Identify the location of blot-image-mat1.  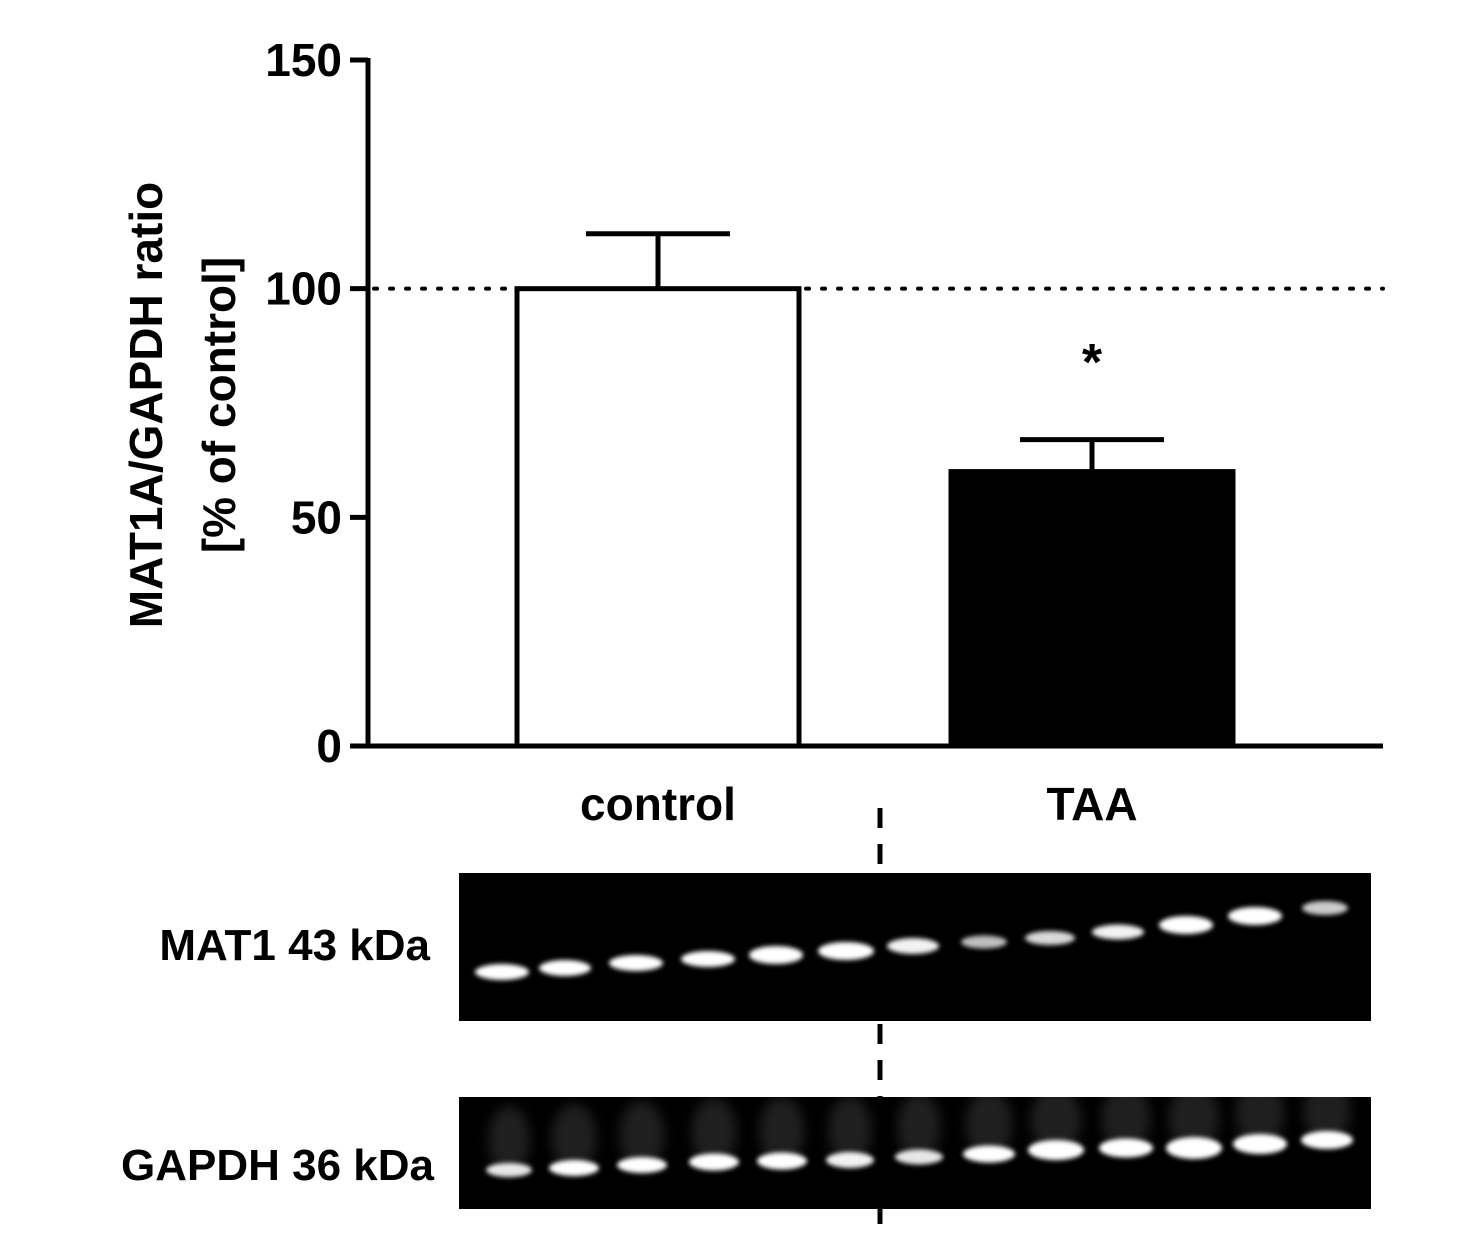
(915, 947).